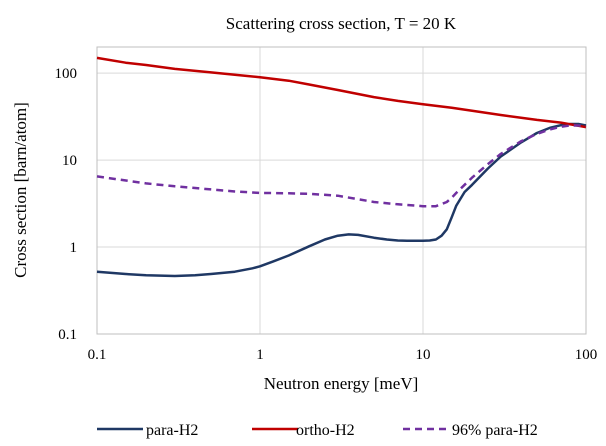 This screenshot has height=446, width=606. Describe the element at coordinates (20, 190) in the screenshot. I see `y-axis-label: Cross section [barn/atom]` at that location.